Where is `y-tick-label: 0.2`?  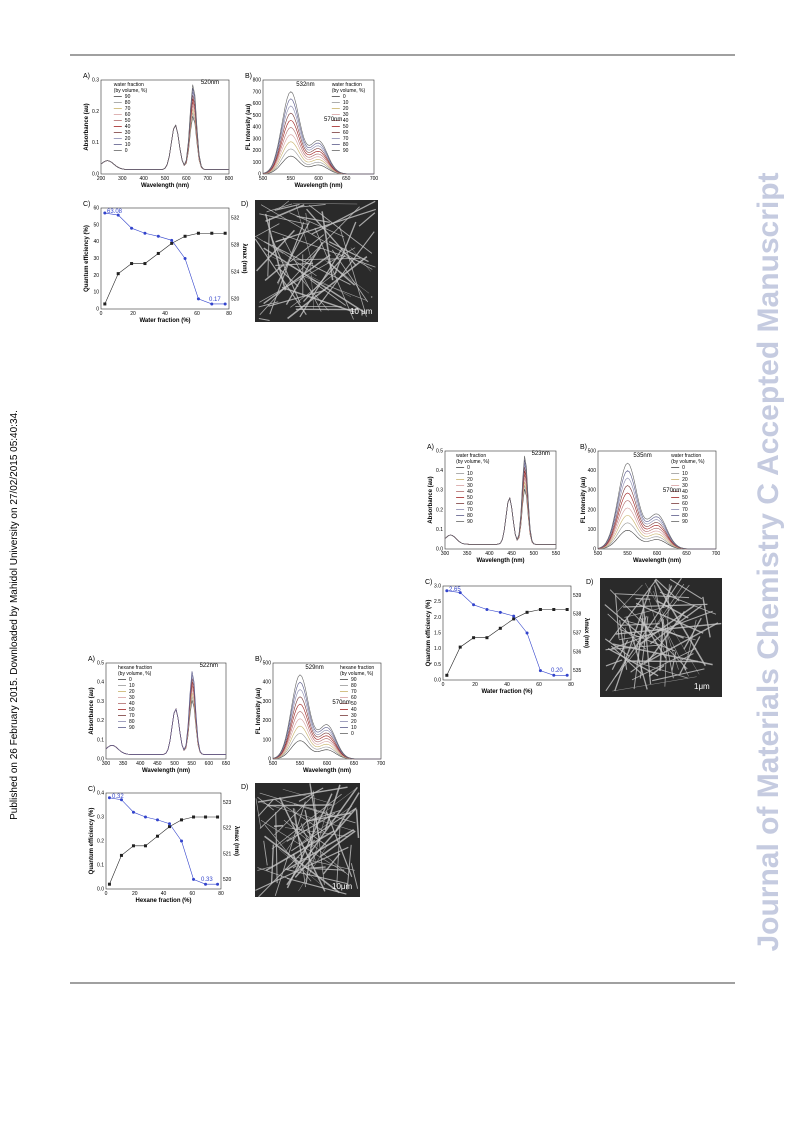 y-tick-label: 0.2 is located at coordinates (95, 112).